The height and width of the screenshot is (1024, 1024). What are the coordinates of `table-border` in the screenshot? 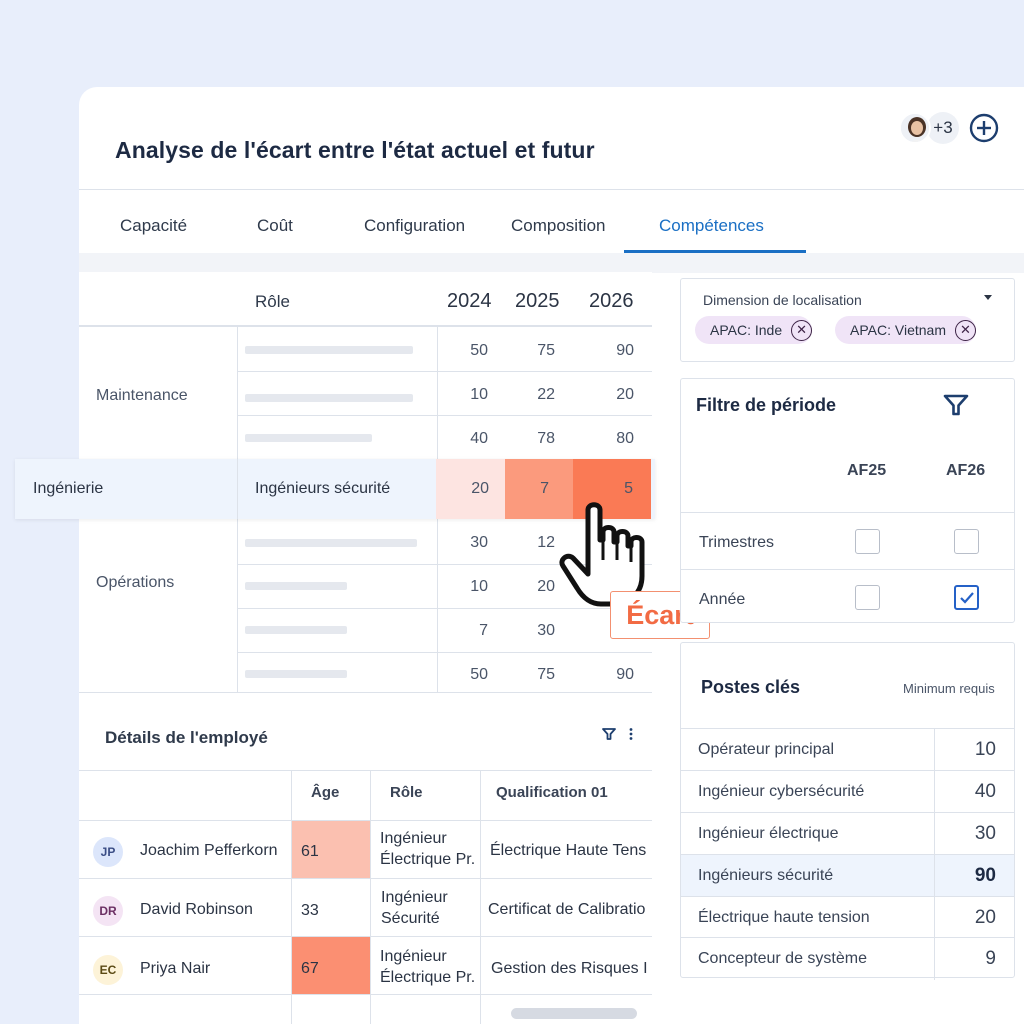 It's located at (365, 770).